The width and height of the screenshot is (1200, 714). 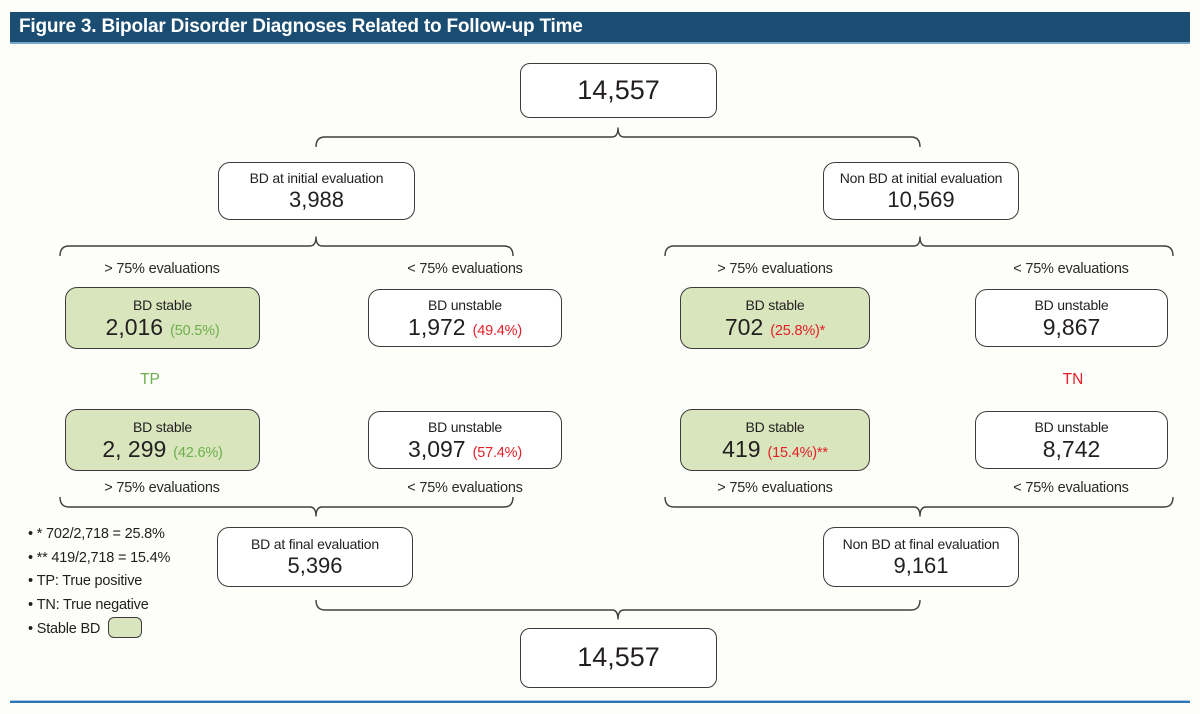 What do you see at coordinates (316, 200) in the screenshot?
I see `box-value: 3,988` at bounding box center [316, 200].